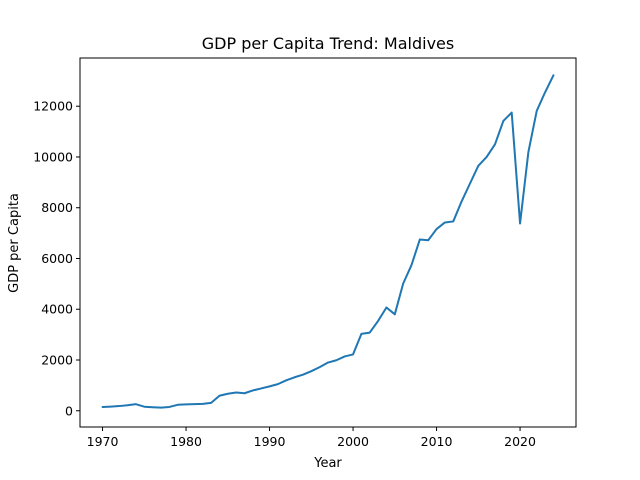  I want to click on y-tick-label: 0, so click(69, 410).